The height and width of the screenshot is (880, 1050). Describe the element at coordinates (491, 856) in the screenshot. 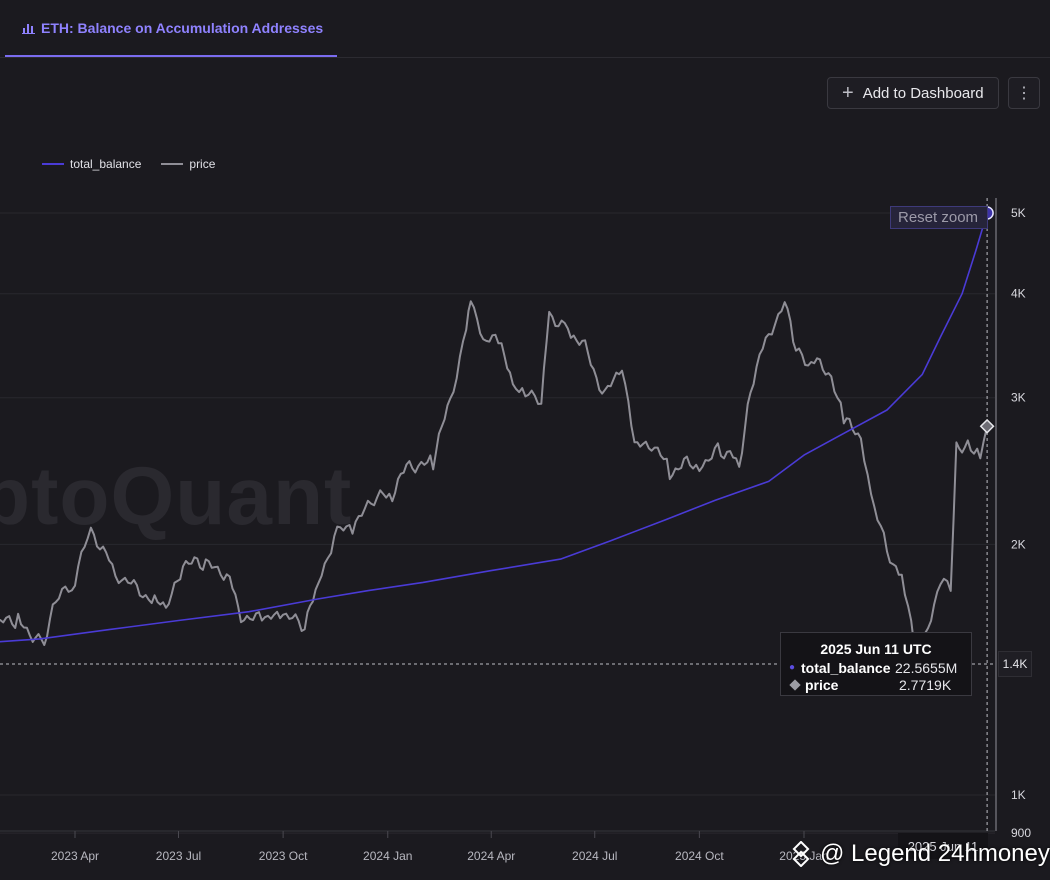

I see `x-tick-label: 2024 Apr` at that location.